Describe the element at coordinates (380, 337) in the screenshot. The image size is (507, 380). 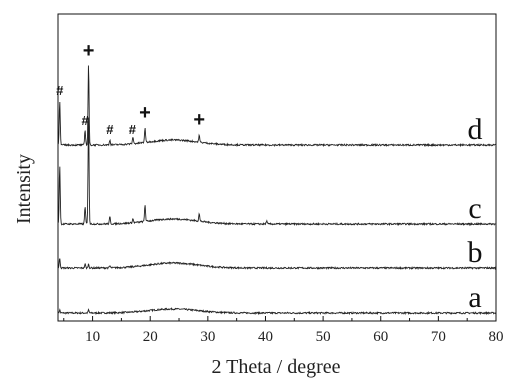
I see `x-tick-label: 60` at that location.